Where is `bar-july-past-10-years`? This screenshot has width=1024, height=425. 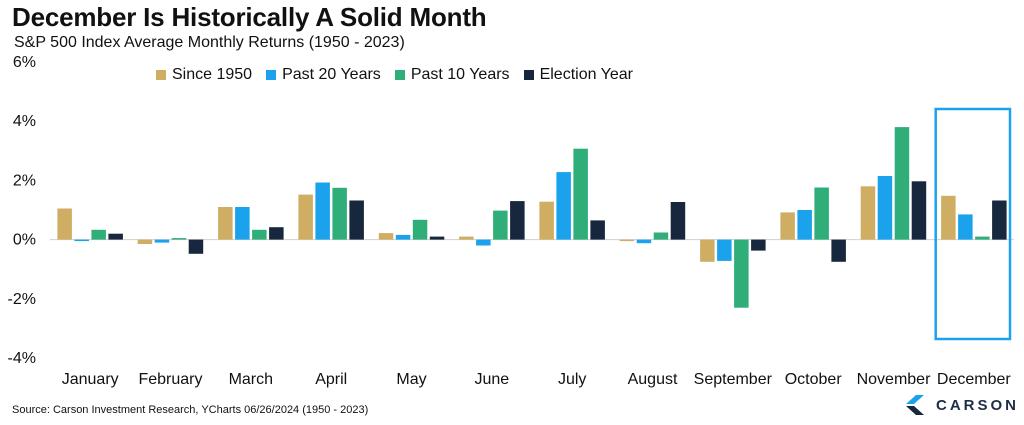 bar-july-past-10-years is located at coordinates (580, 194).